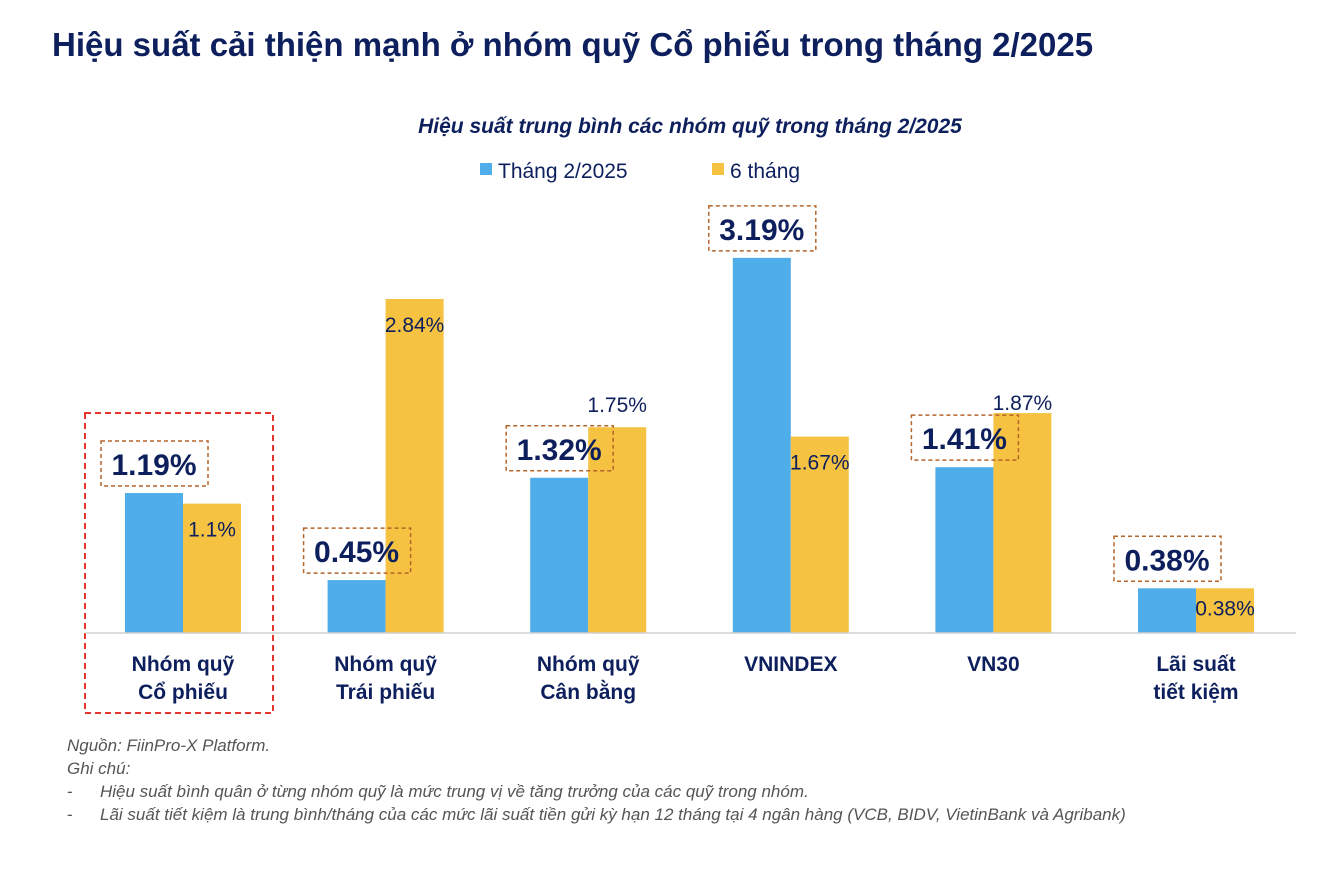 The width and height of the screenshot is (1324, 886). Describe the element at coordinates (1195, 664) in the screenshot. I see `category-label: Lãi suất` at that location.